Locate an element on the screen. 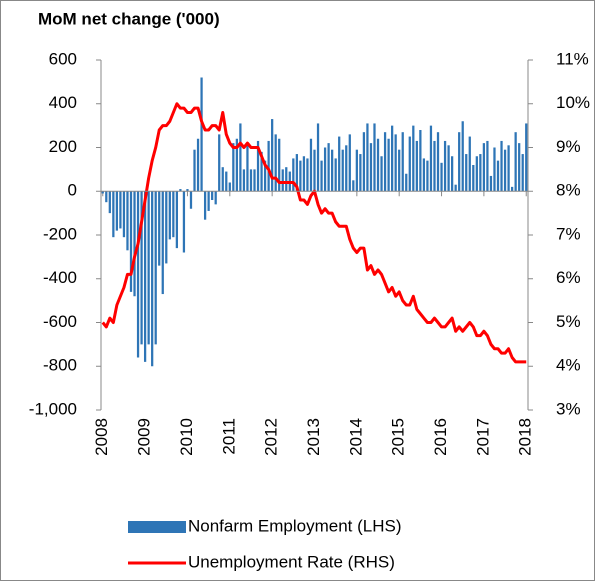 This screenshot has height=581, width=595. x-tick-label: 2012 is located at coordinates (271, 437).